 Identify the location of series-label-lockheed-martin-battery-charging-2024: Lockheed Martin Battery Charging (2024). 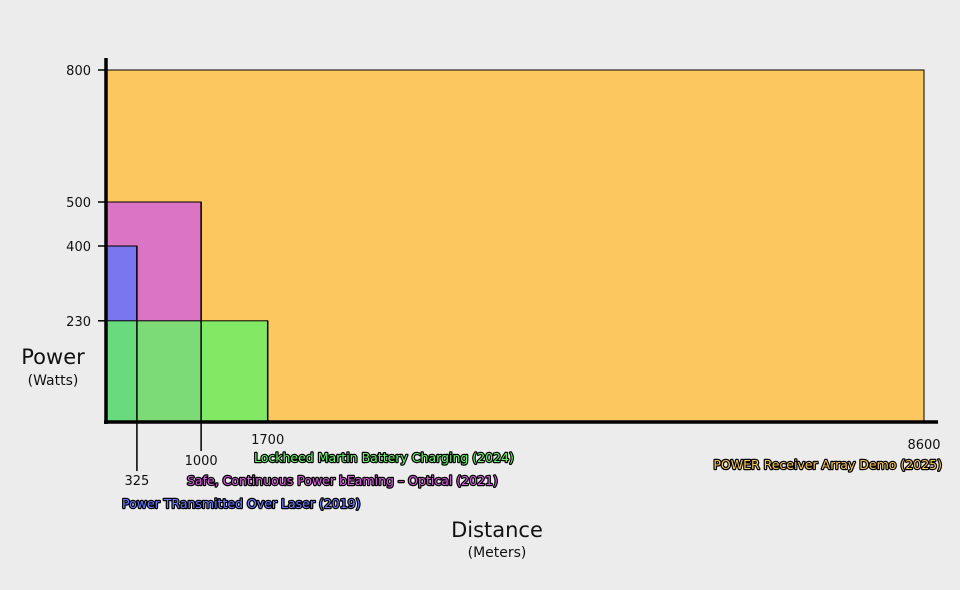
(384, 457).